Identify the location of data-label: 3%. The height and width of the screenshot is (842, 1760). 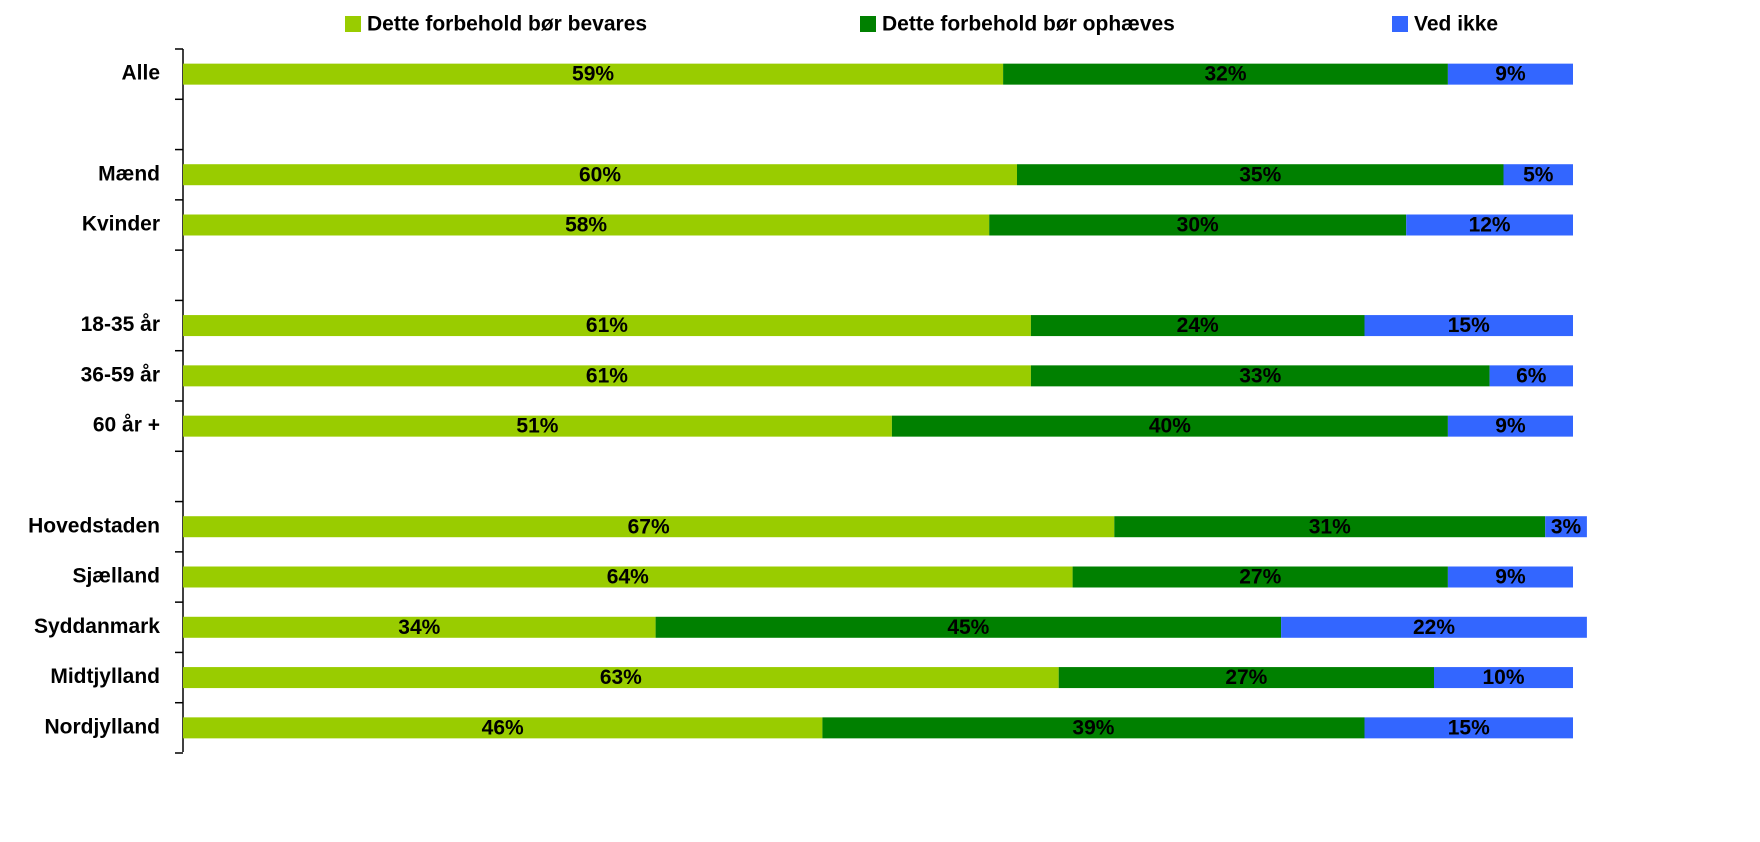
(1566, 526).